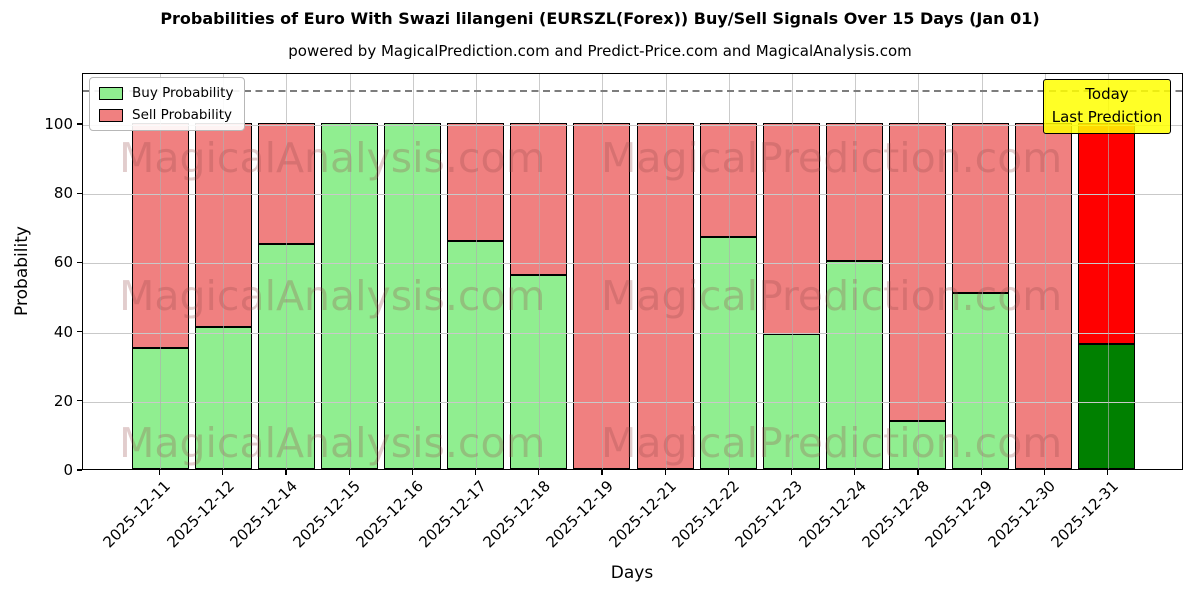  I want to click on legend: Buy Probability Sell Probability, so click(167, 104).